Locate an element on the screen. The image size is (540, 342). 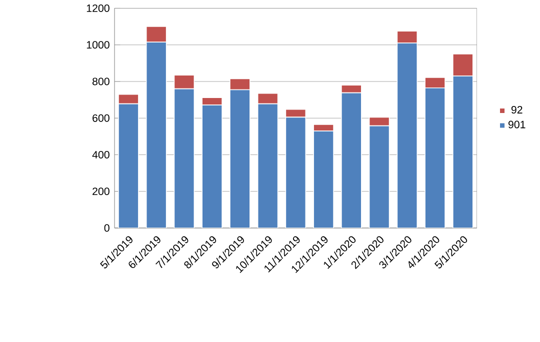
y-tick-label: 400 is located at coordinates (101, 155).